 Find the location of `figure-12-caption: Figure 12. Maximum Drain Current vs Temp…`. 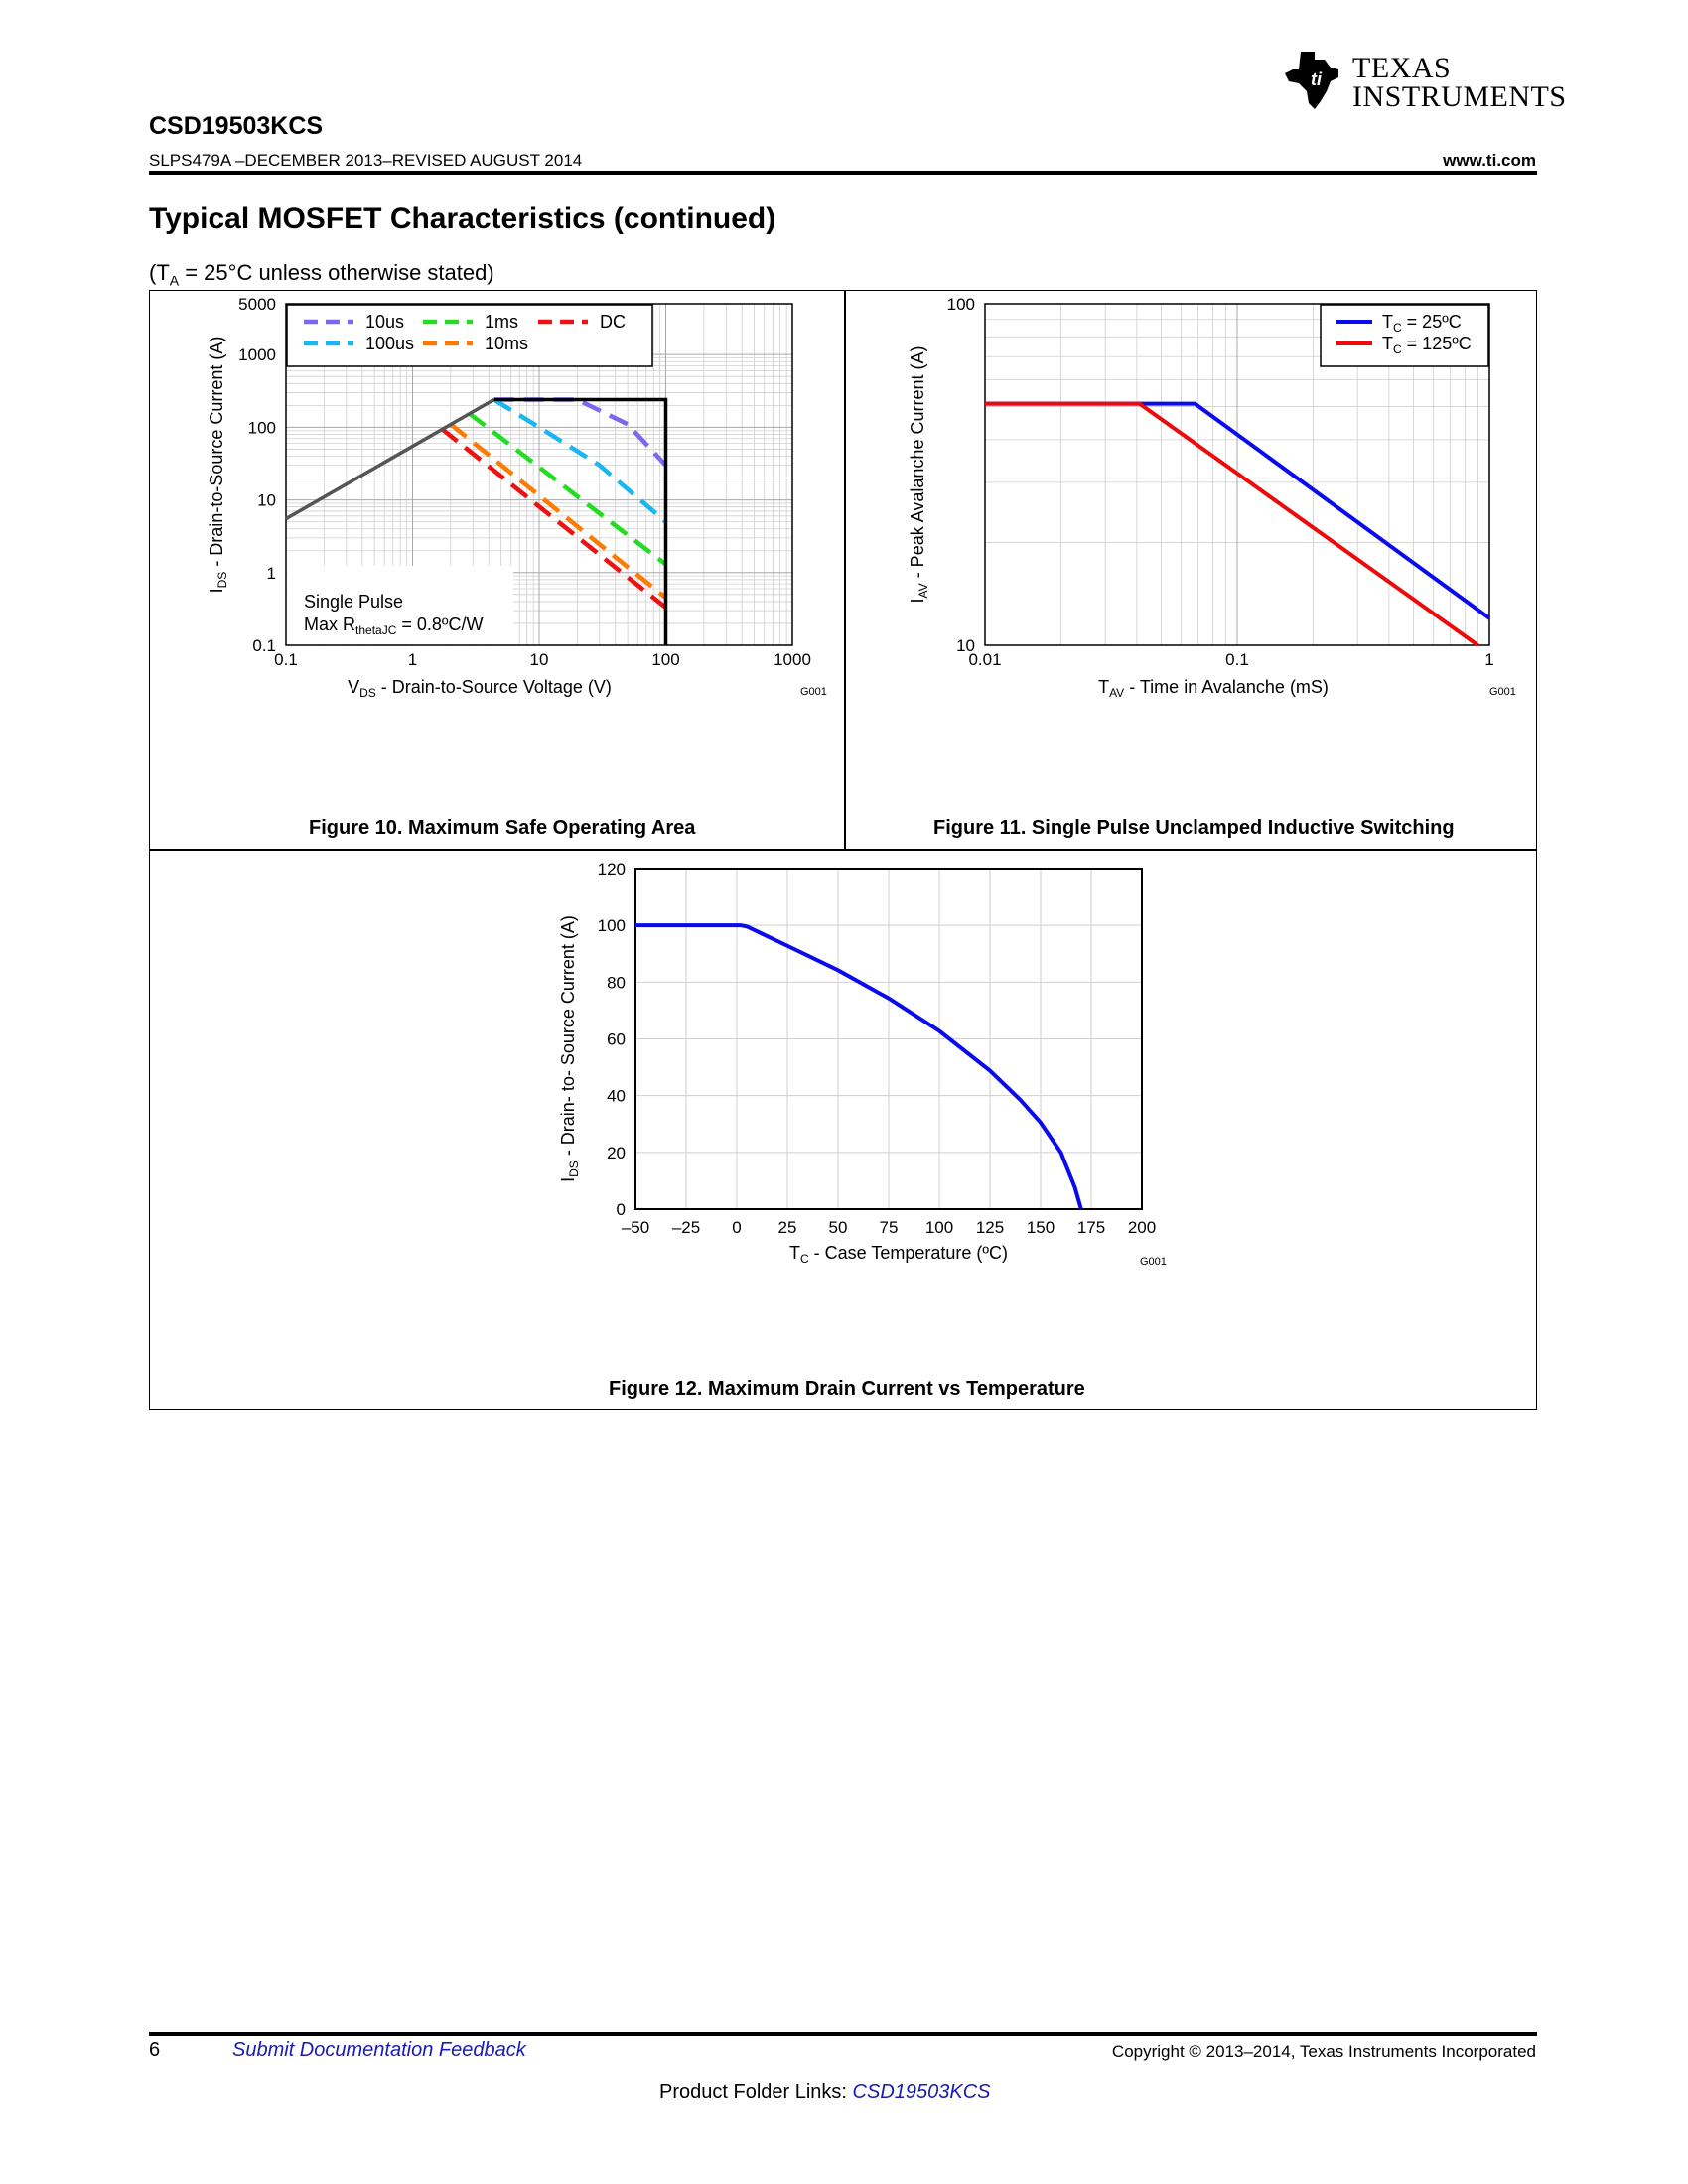

figure-12-caption: Figure 12. Maximum Drain Current vs Temp… is located at coordinates (847, 1389).